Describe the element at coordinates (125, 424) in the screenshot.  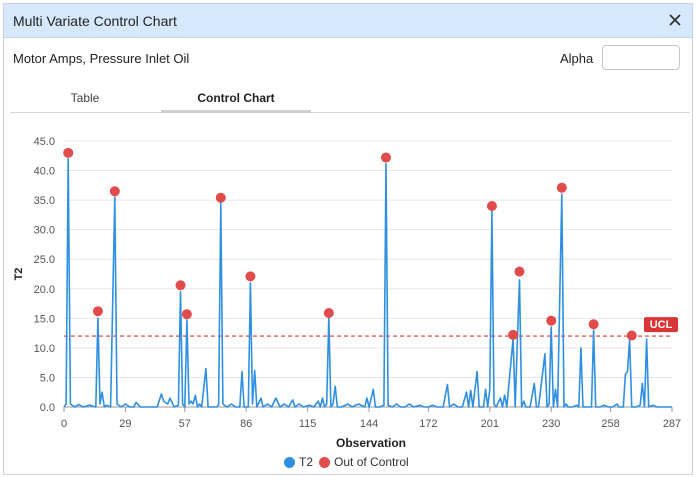
I see `x-tick-label: 29` at that location.